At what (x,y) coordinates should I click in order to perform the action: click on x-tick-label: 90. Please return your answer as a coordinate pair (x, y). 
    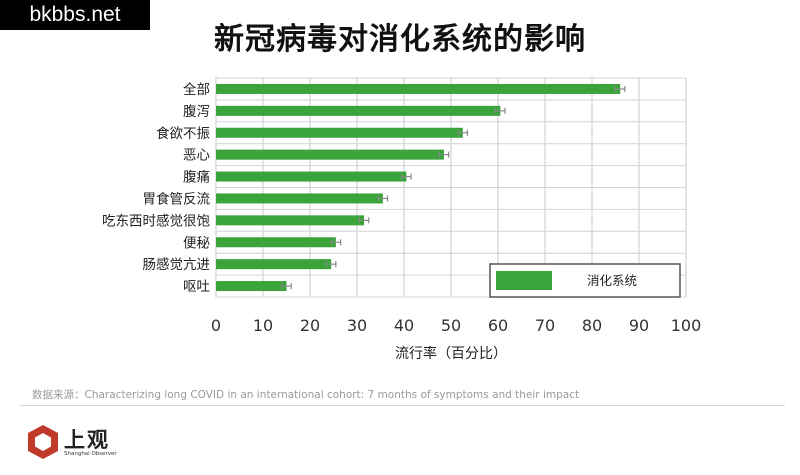
    Looking at the image, I should click on (639, 325).